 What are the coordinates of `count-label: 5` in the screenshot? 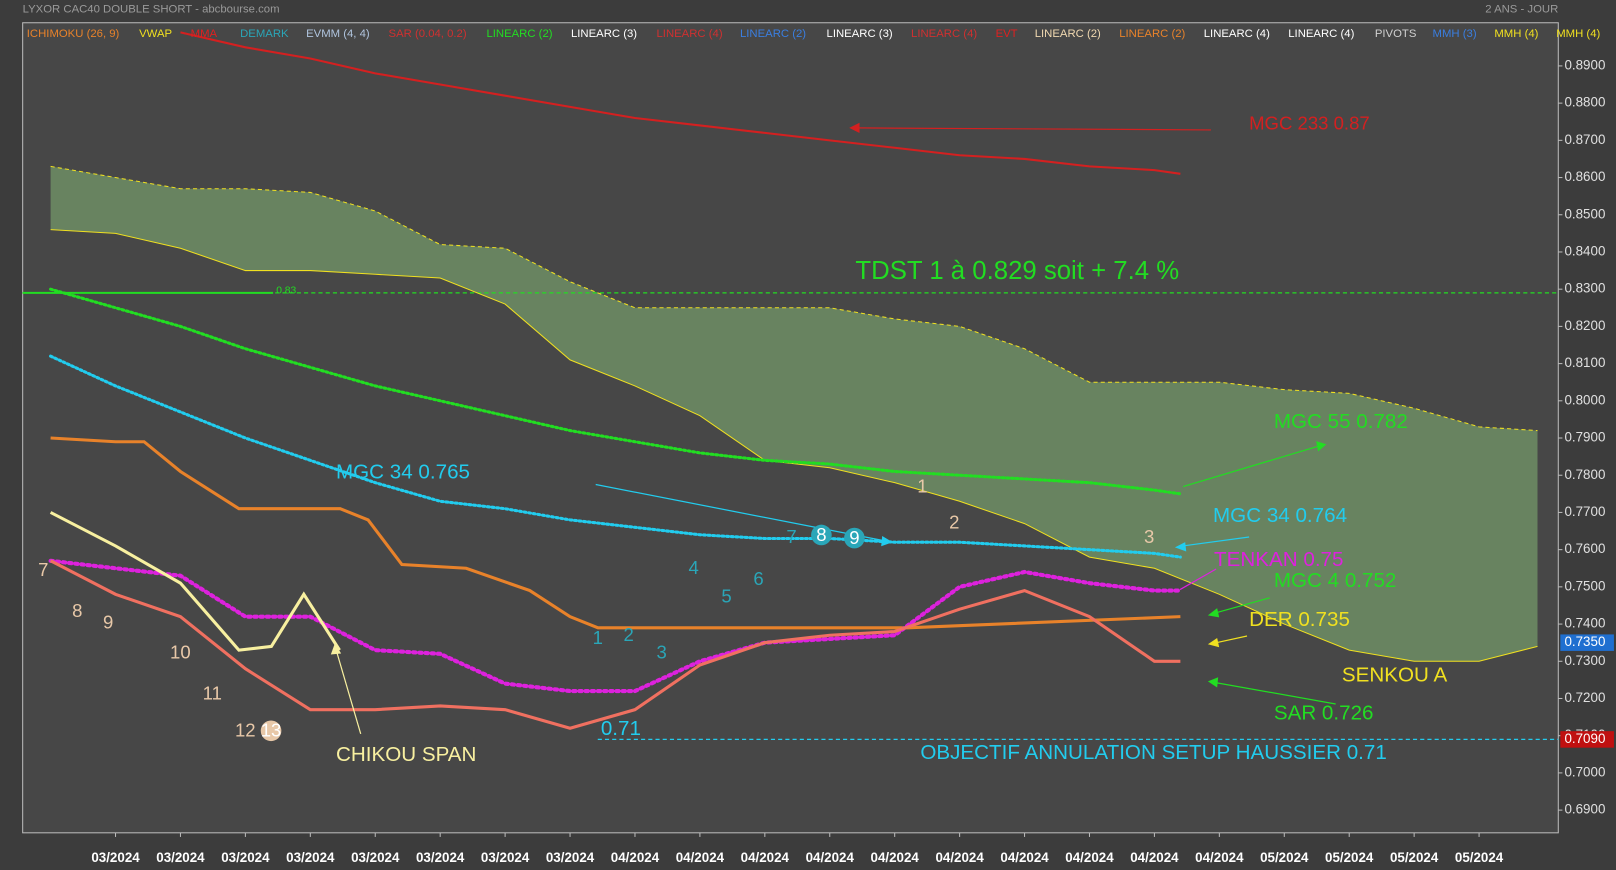 It's located at (726, 596).